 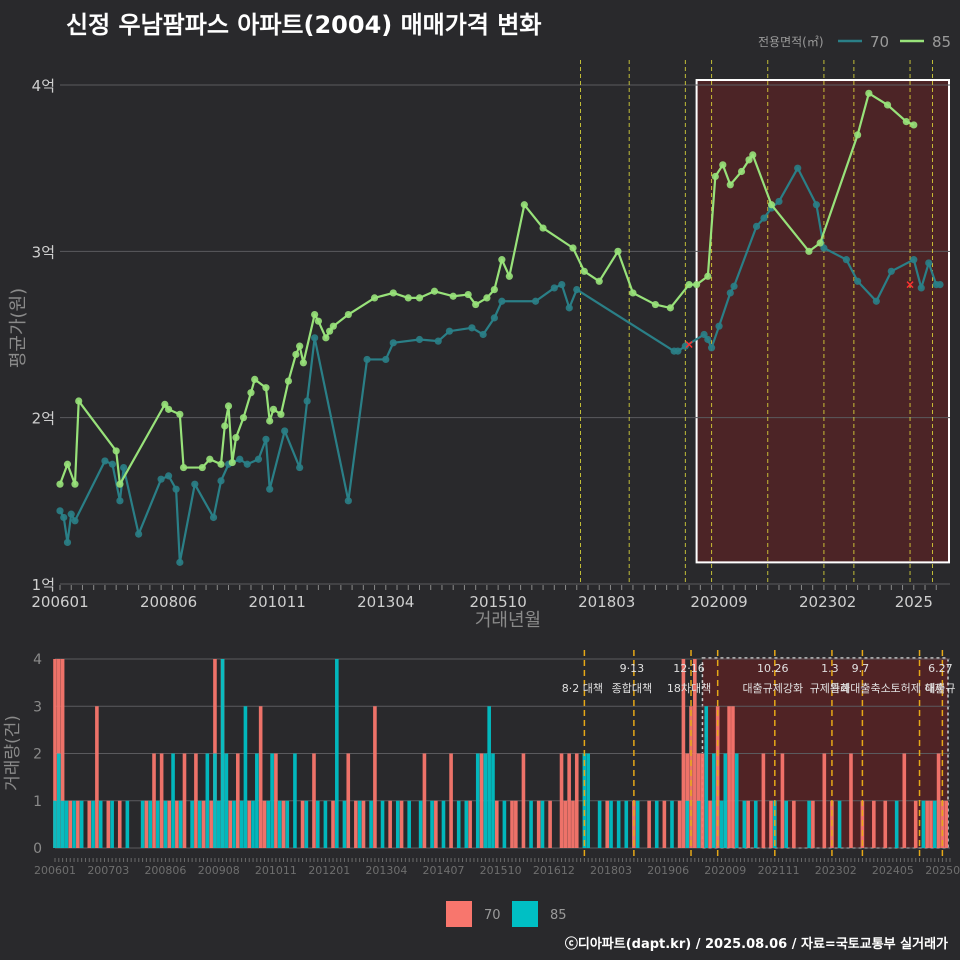 I want to click on y-tick-label: 2억, so click(x=43, y=419).